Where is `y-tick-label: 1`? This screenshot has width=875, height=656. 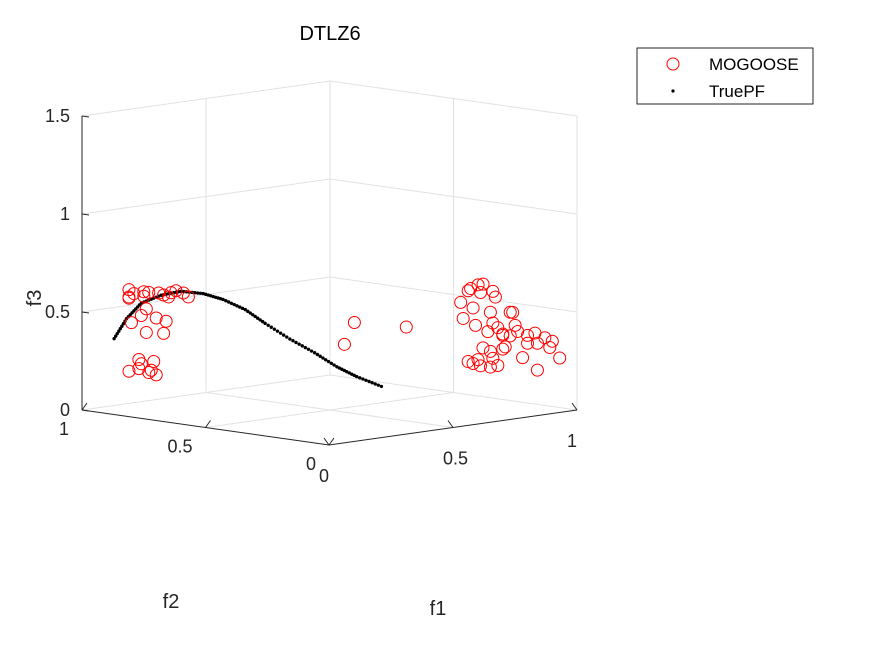 y-tick-label: 1 is located at coordinates (64, 429).